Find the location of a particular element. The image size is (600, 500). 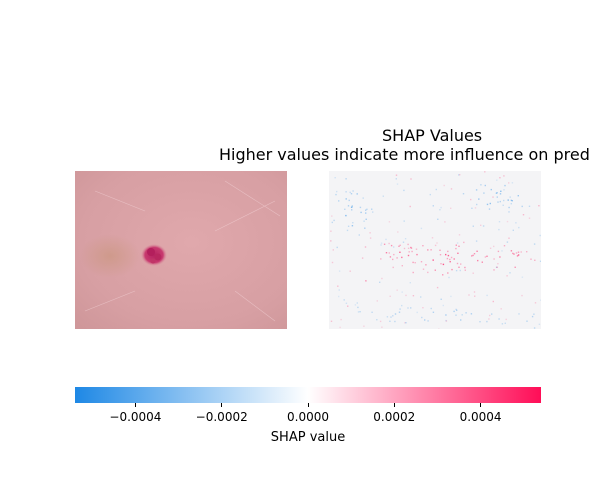

colorbar-tick-mark is located at coordinates (481, 405).